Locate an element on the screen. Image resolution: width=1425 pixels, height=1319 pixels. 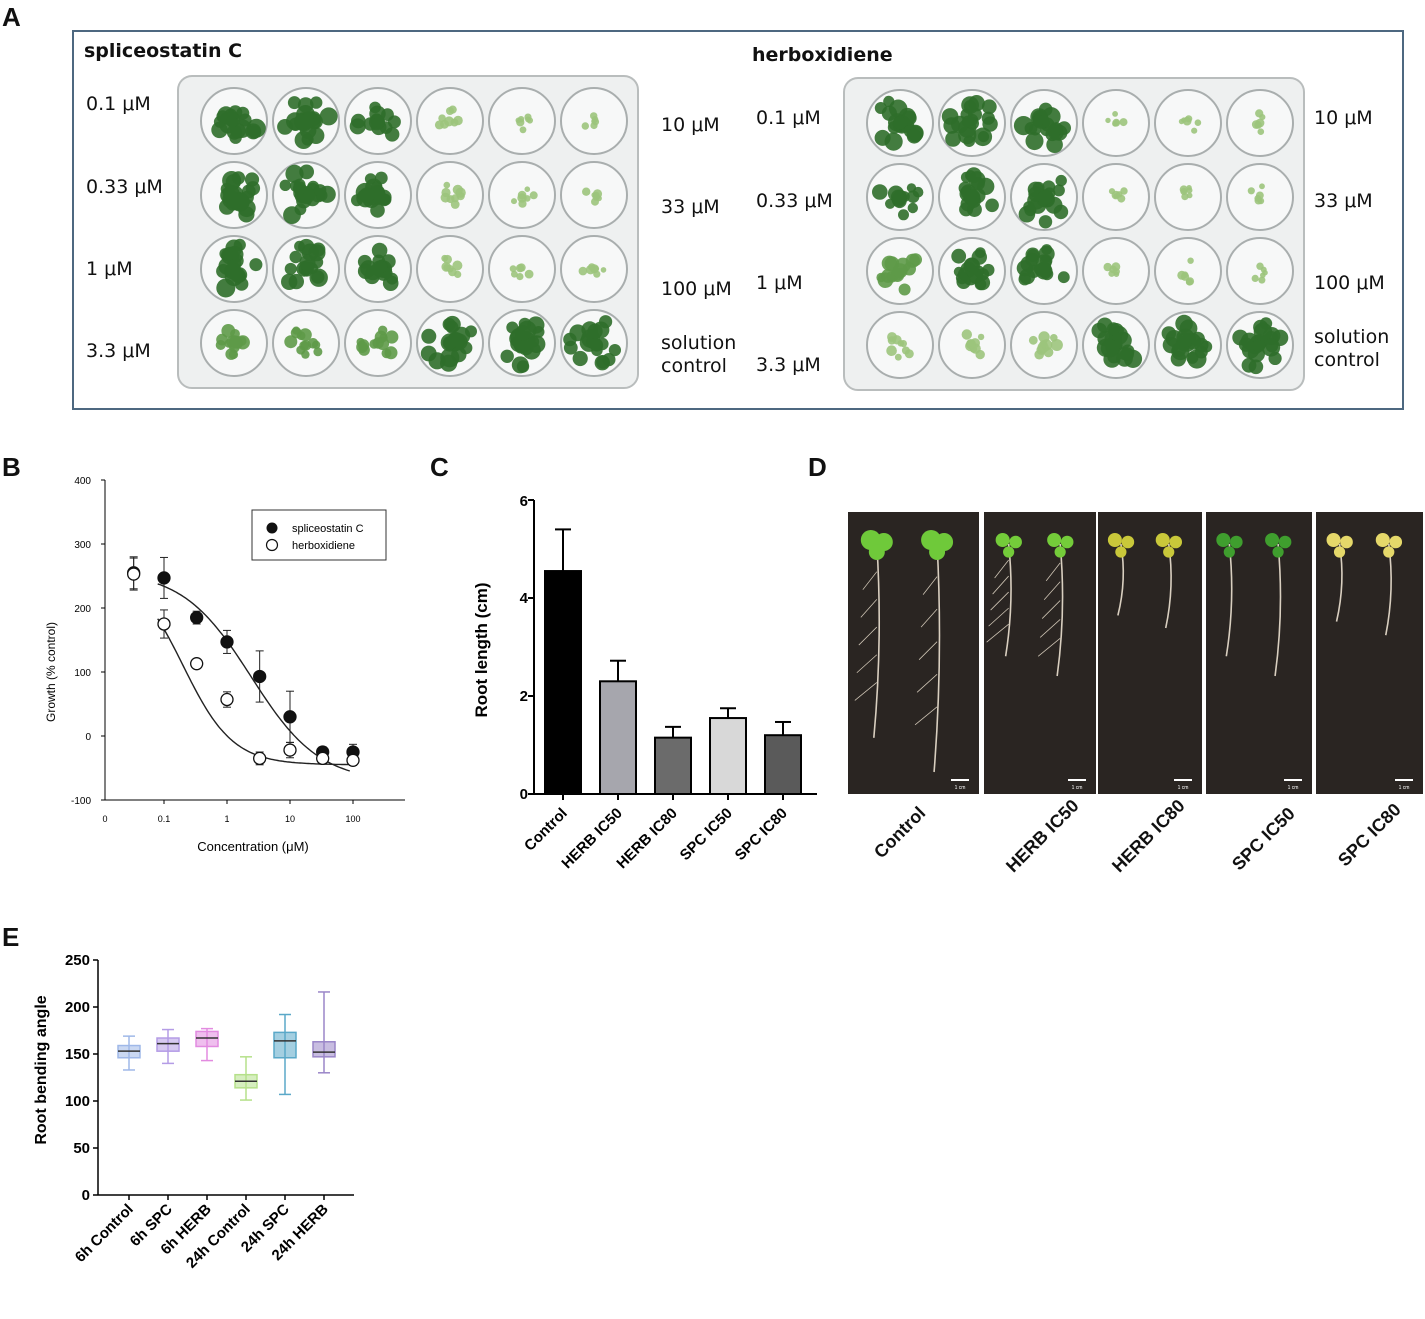
b-ytick: 300 is located at coordinates (82, 545).